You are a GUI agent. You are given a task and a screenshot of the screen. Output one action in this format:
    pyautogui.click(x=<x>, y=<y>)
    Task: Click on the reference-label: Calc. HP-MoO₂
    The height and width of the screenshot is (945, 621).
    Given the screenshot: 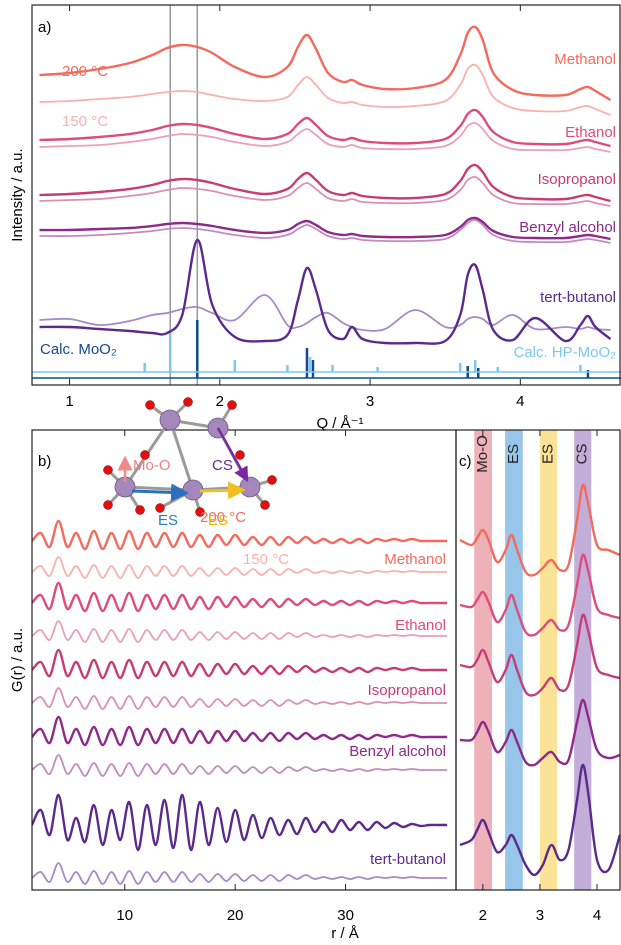 What is the action you would take?
    pyautogui.click(x=564, y=352)
    